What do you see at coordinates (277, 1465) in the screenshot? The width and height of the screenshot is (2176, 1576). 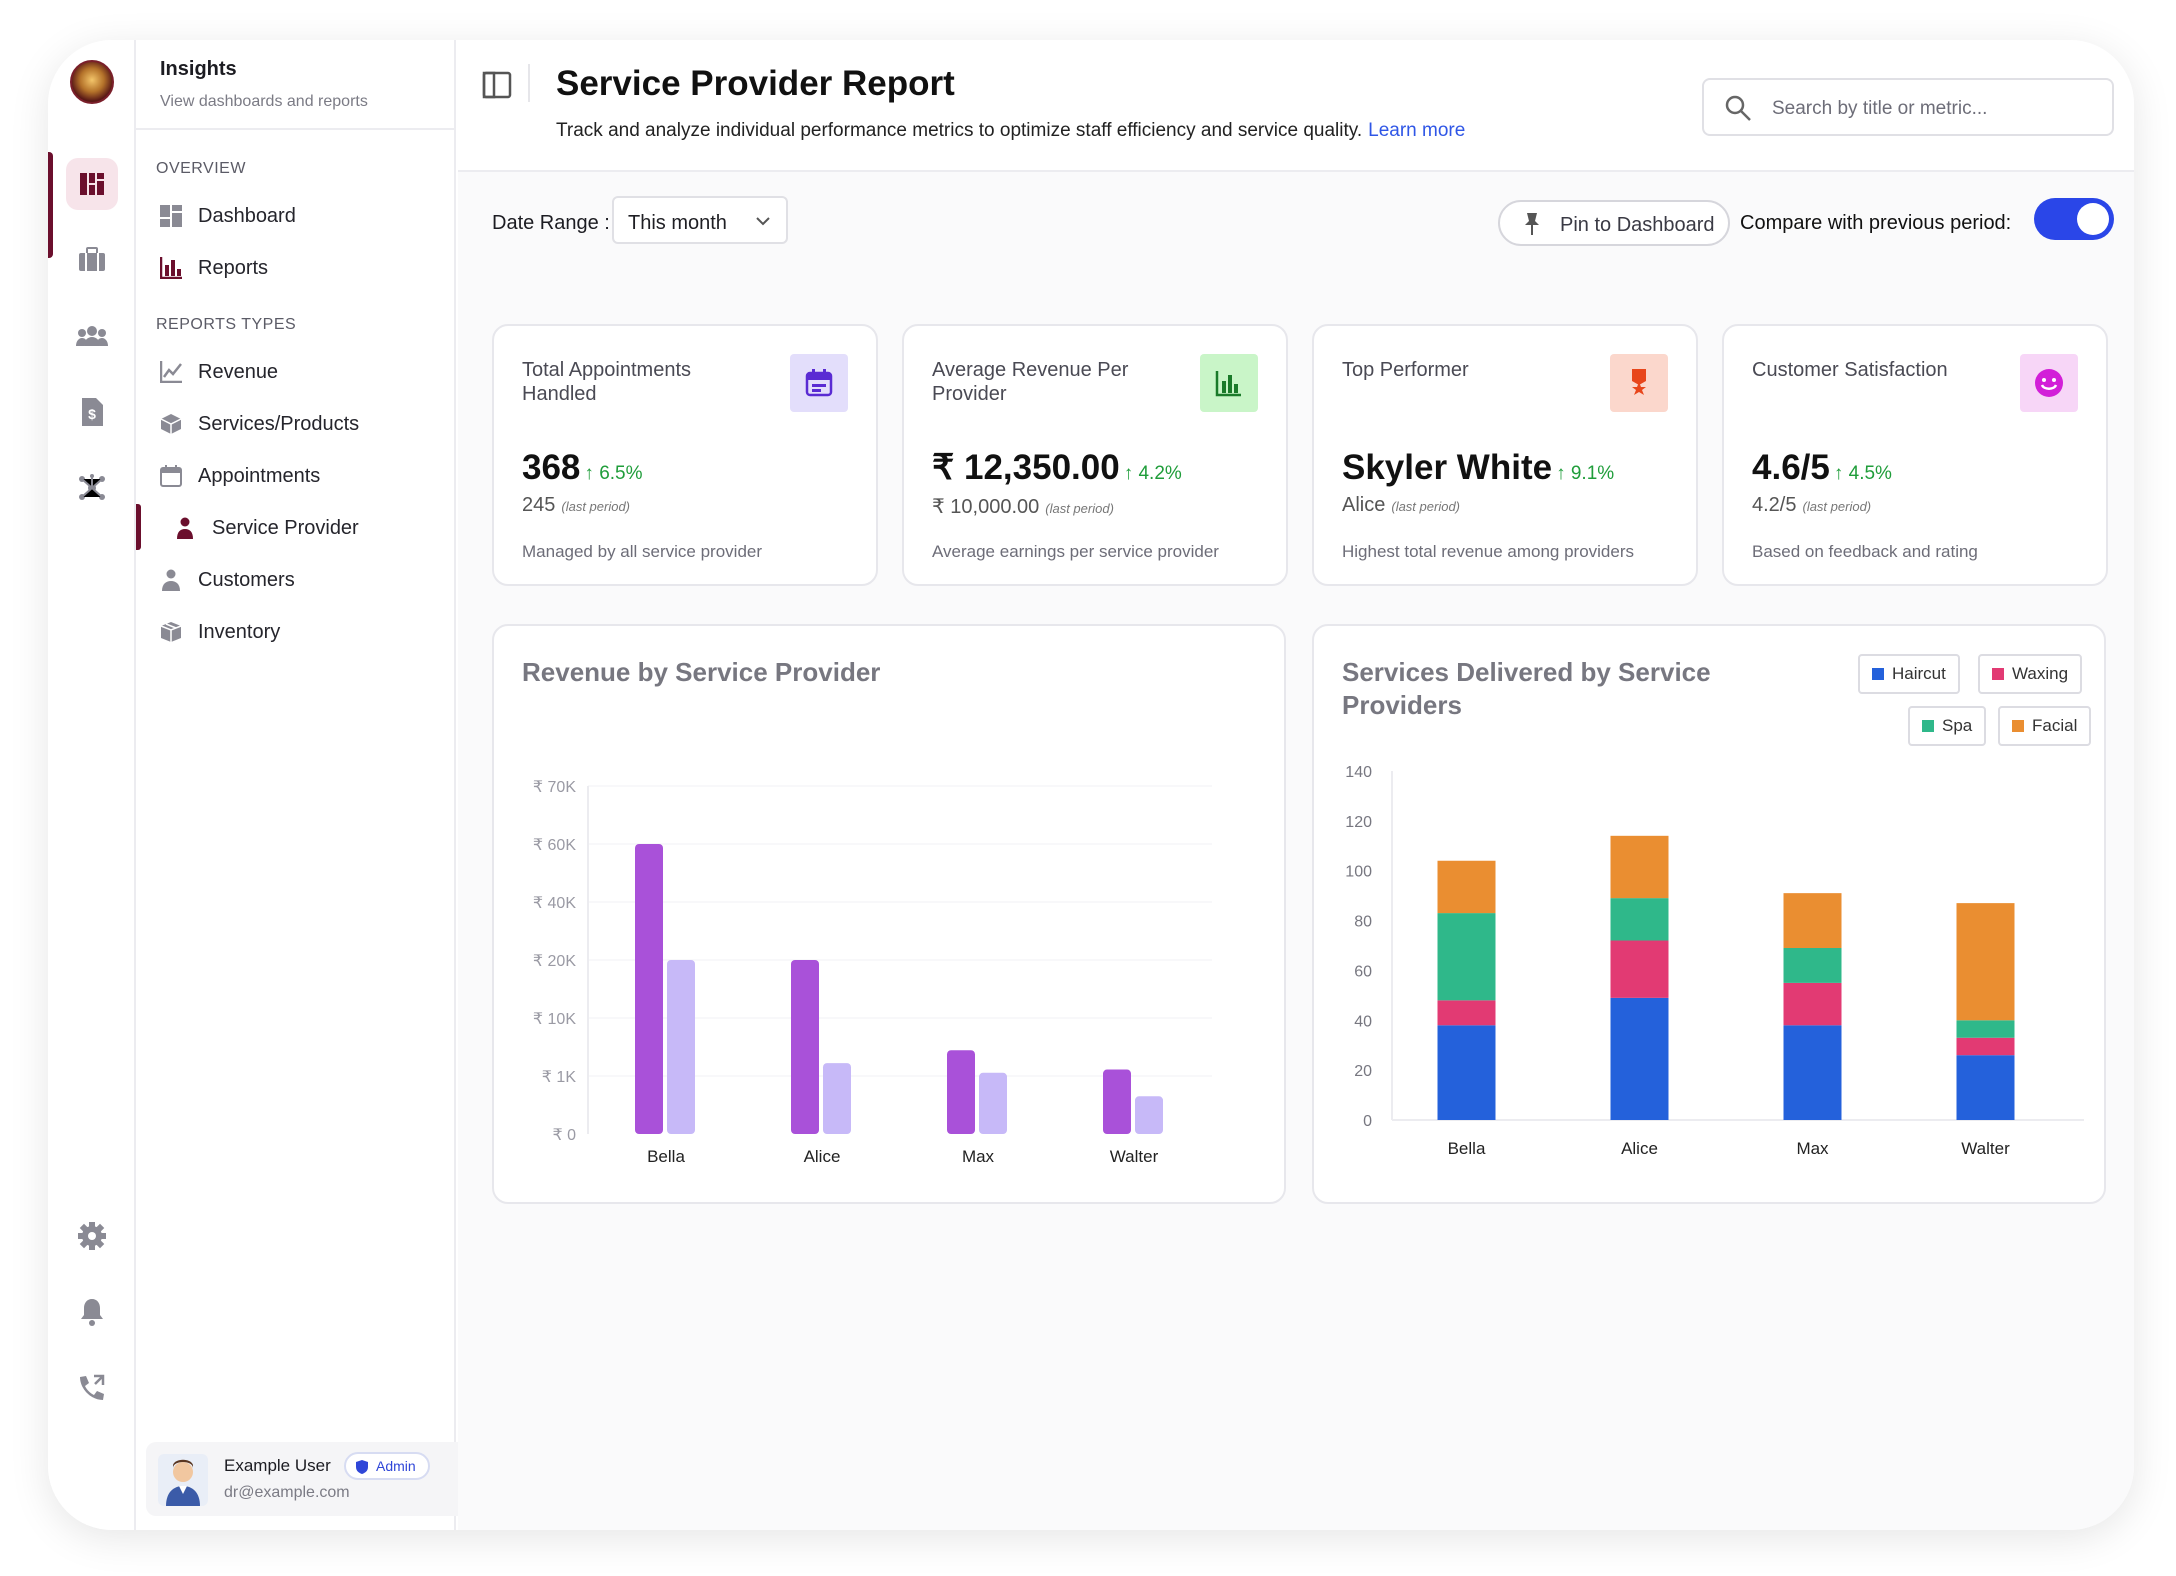 I see `user-name: Example User` at bounding box center [277, 1465].